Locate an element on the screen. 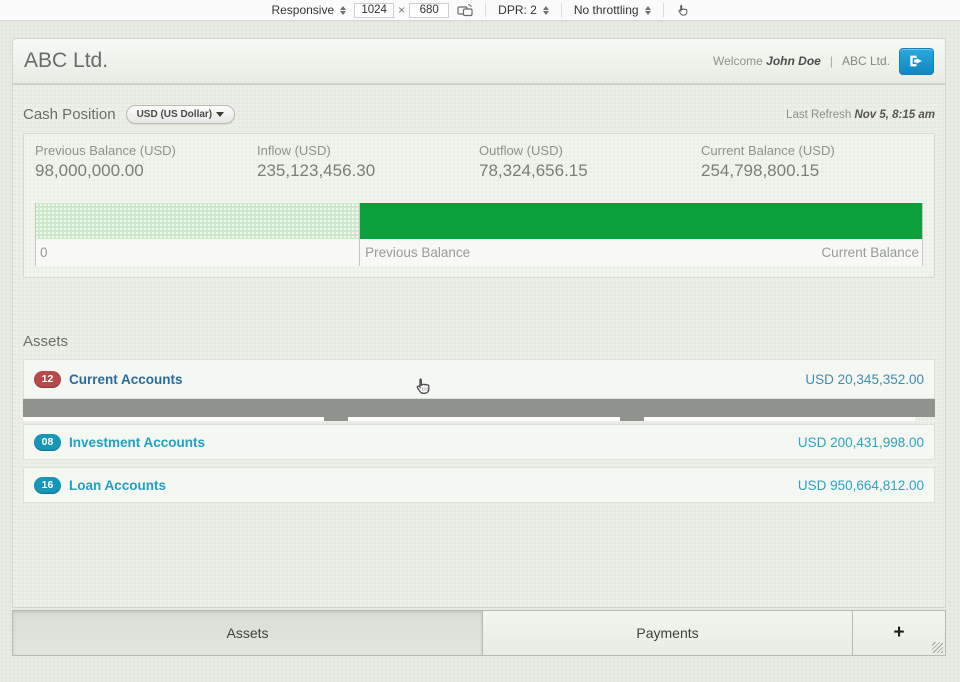 The height and width of the screenshot is (682, 960). user-name: John Doe is located at coordinates (793, 61).